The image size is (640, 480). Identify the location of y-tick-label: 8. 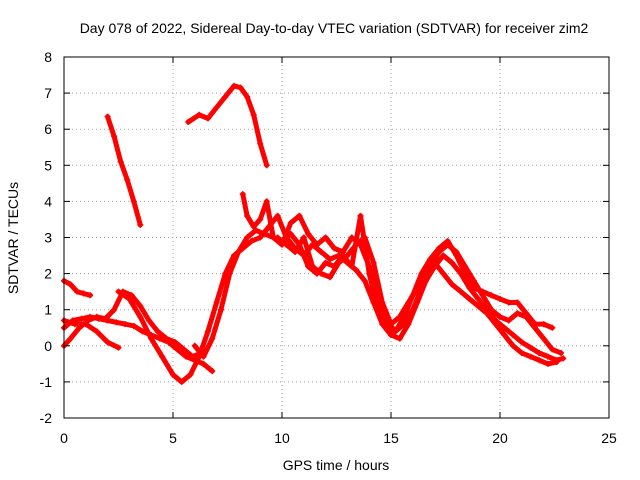
(48, 57).